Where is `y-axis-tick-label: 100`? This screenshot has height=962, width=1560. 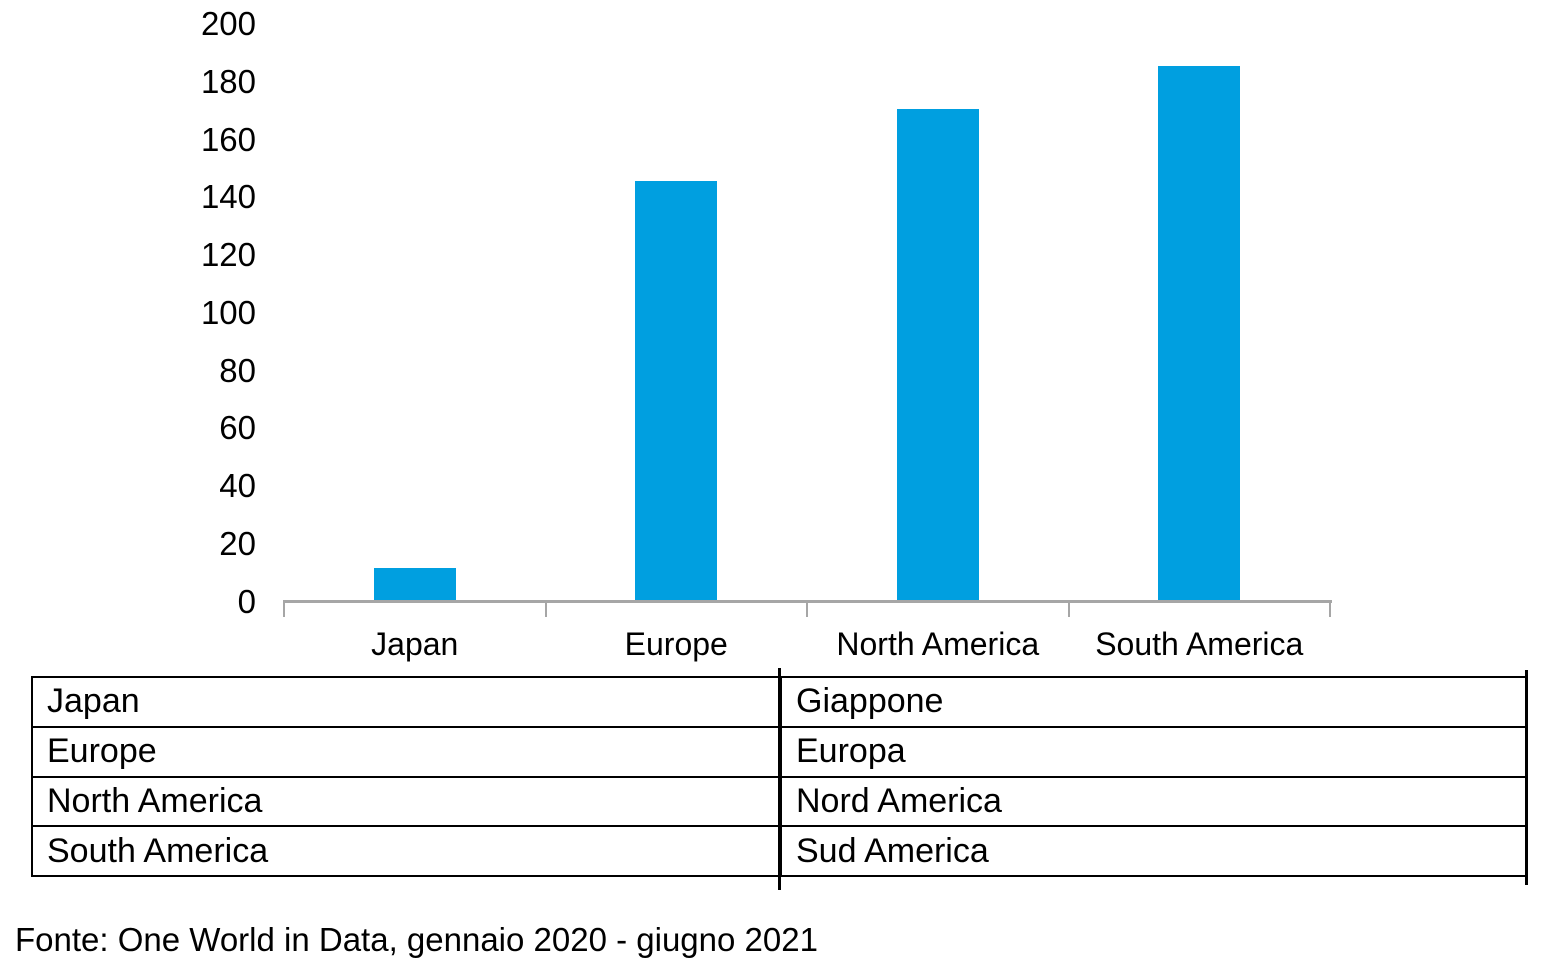
y-axis-tick-label: 100 is located at coordinates (228, 312).